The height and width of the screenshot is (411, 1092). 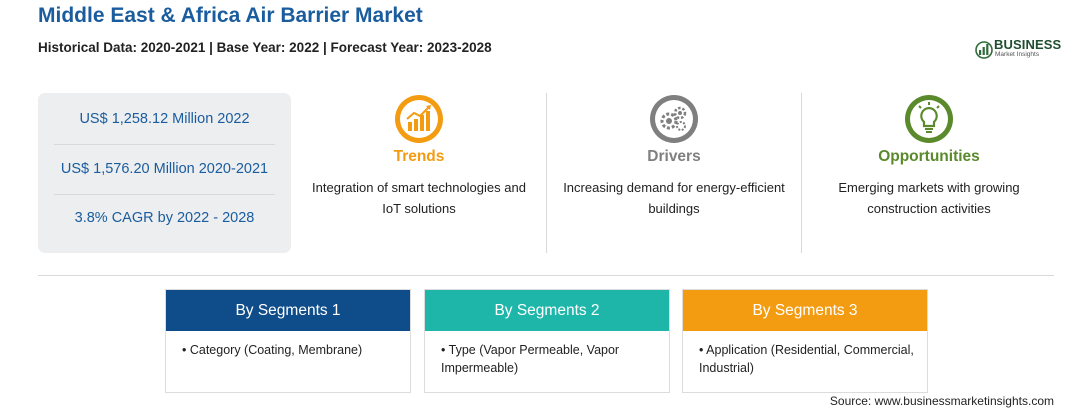 What do you see at coordinates (164, 119) in the screenshot?
I see `stat-market-value-2022: US$ 1,258.12 Million 2022` at bounding box center [164, 119].